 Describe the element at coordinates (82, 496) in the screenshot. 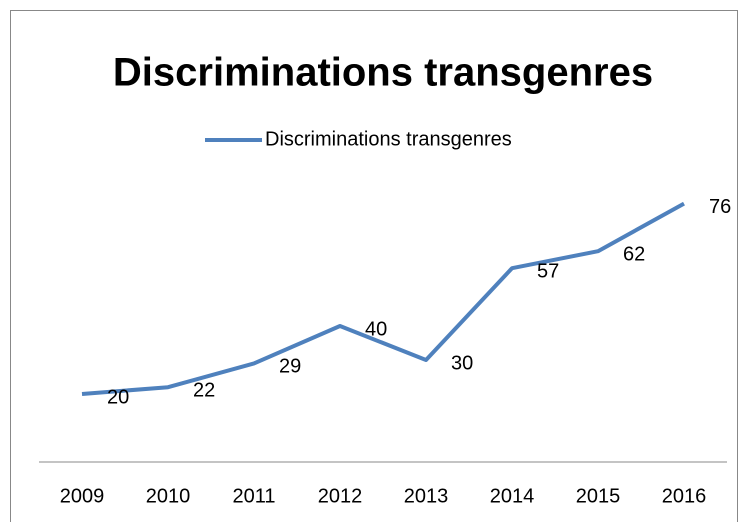

I see `x-tick-label: 2009` at that location.